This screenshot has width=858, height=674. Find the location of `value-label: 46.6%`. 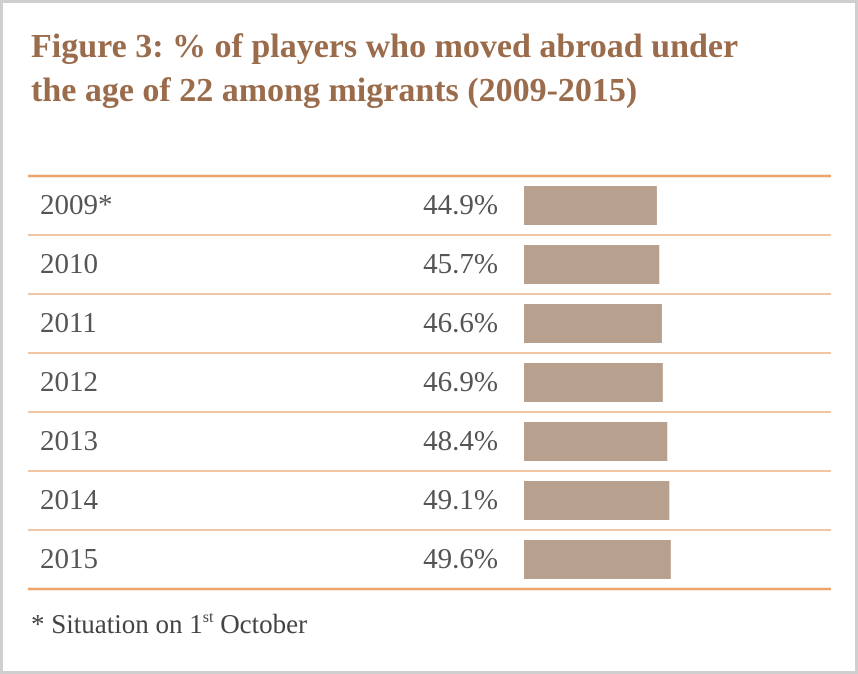

value-label: 46.6% is located at coordinates (460, 323).